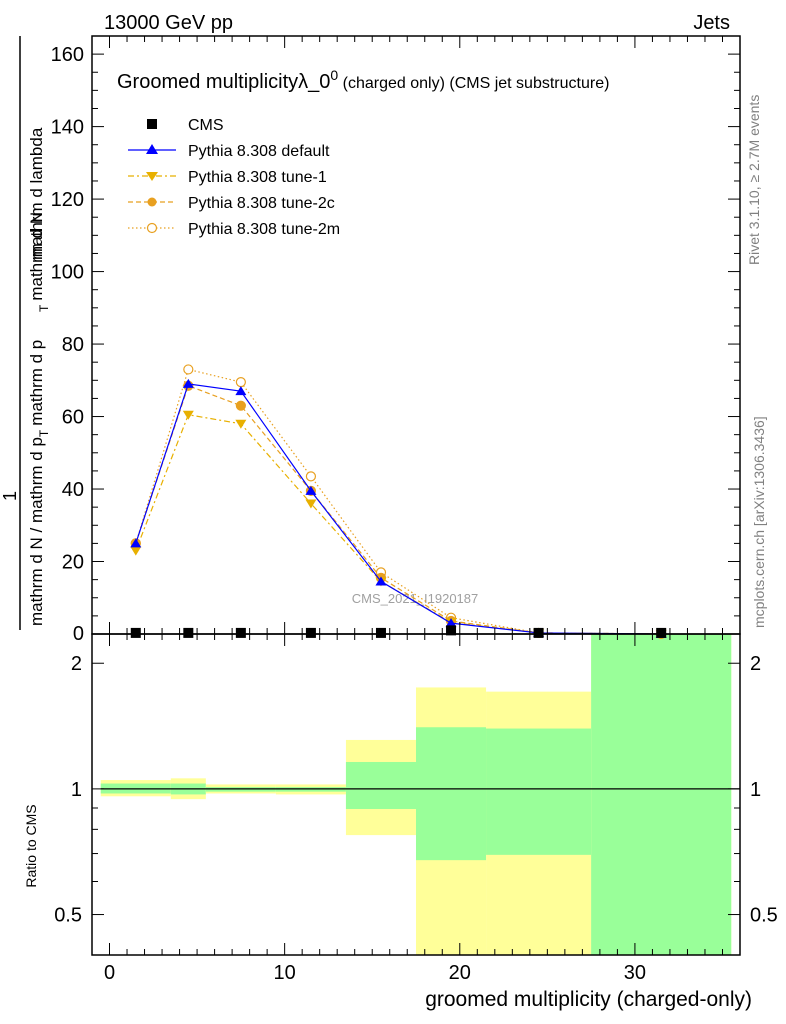 The height and width of the screenshot is (1024, 786). I want to click on y-tick-label: 100, so click(67, 273).